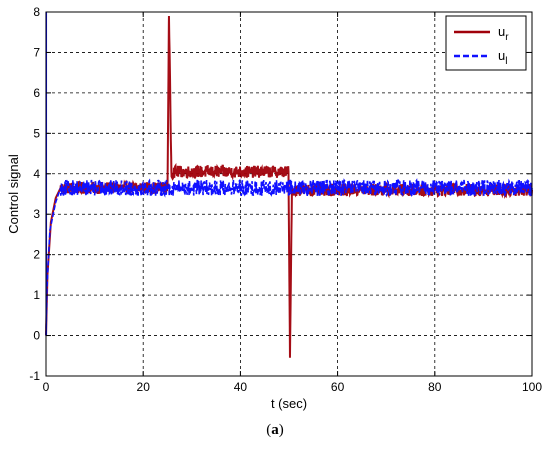 The image size is (550, 454). I want to click on y-tick-label: 4, so click(36, 174).